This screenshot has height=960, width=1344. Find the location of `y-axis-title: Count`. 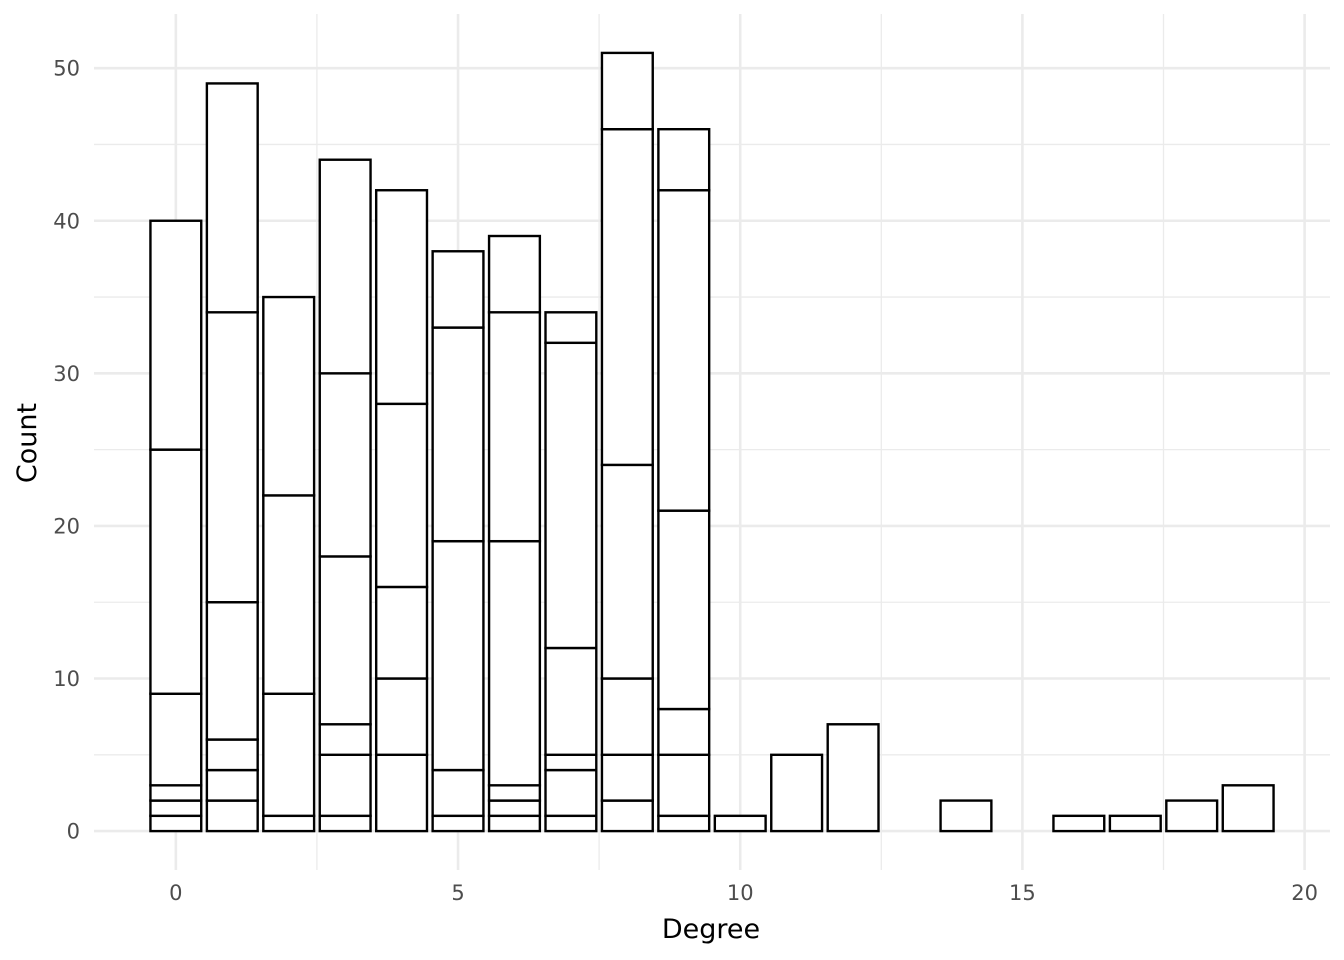

y-axis-title: Count is located at coordinates (27, 443).